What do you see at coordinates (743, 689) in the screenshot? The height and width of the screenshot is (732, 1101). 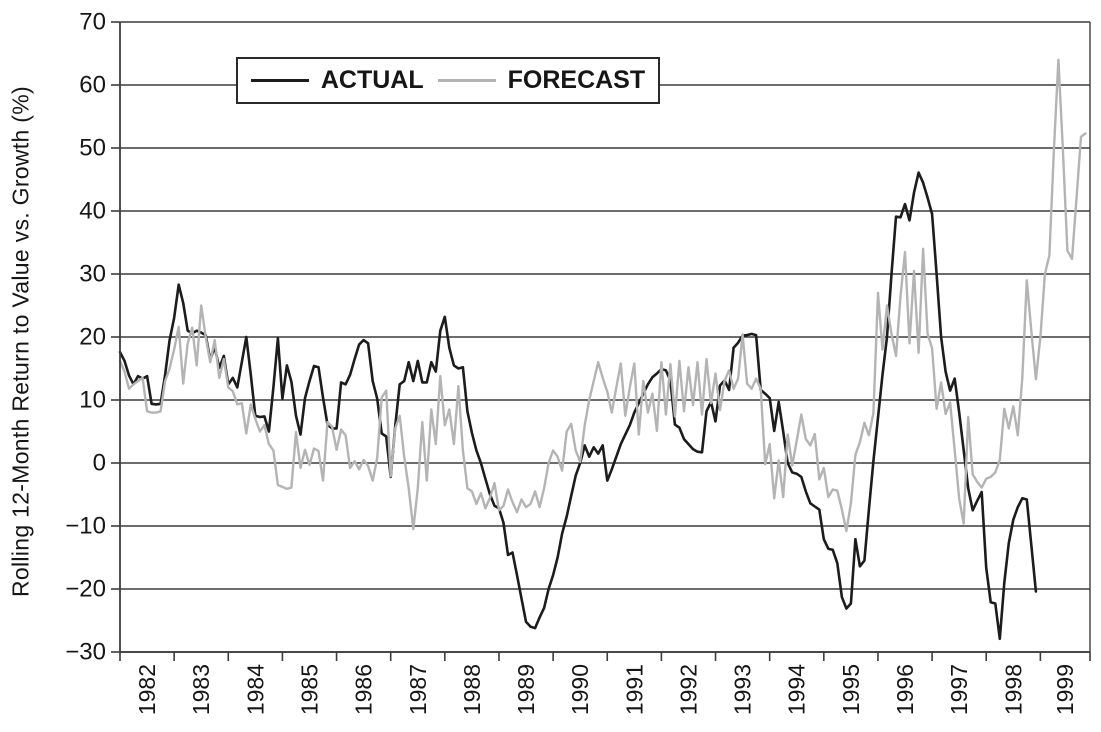 I see `x-tick-label: 1993` at bounding box center [743, 689].